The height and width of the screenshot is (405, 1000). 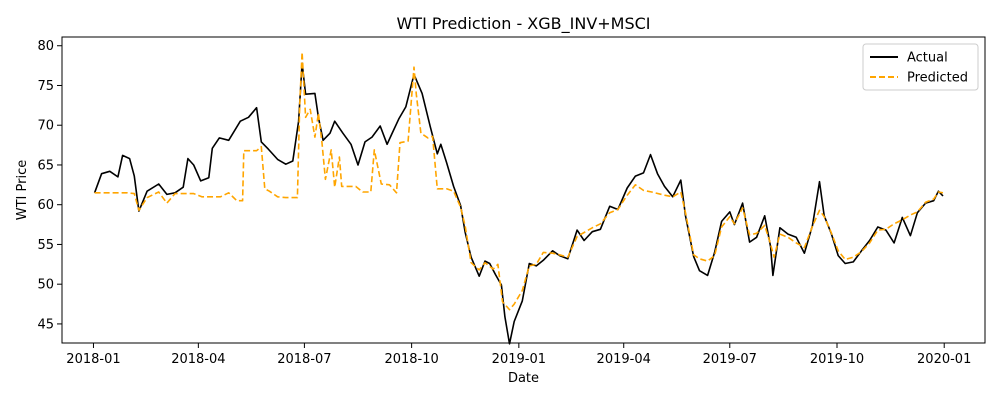 What do you see at coordinates (927, 58) in the screenshot?
I see `legend-label-actual: Actual` at bounding box center [927, 58].